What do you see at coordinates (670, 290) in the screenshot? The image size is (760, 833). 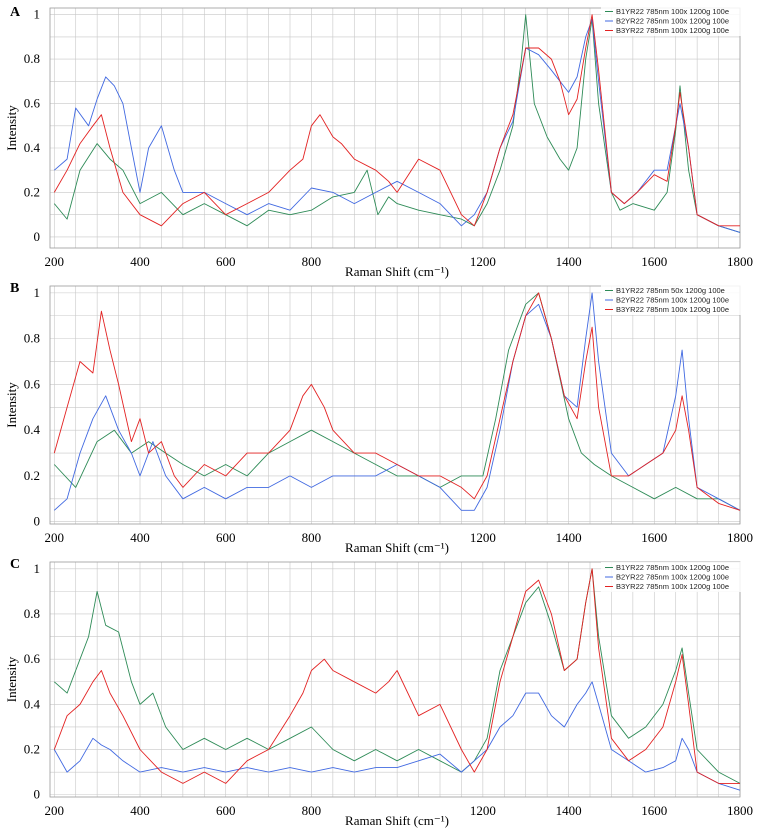 I see `legend-entry: B1YR22 785nm 50x 1200g 100e` at bounding box center [670, 290].